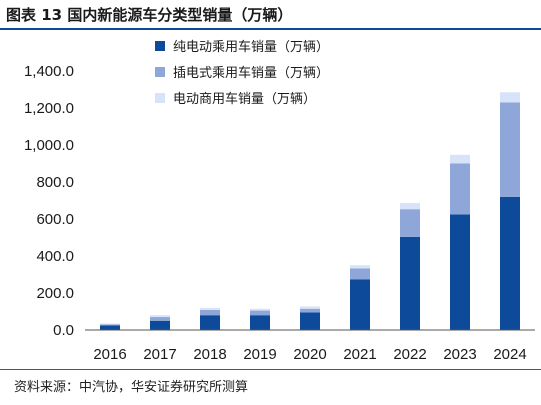 The width and height of the screenshot is (541, 405). I want to click on y-tick-label: 200.0, so click(55, 293).